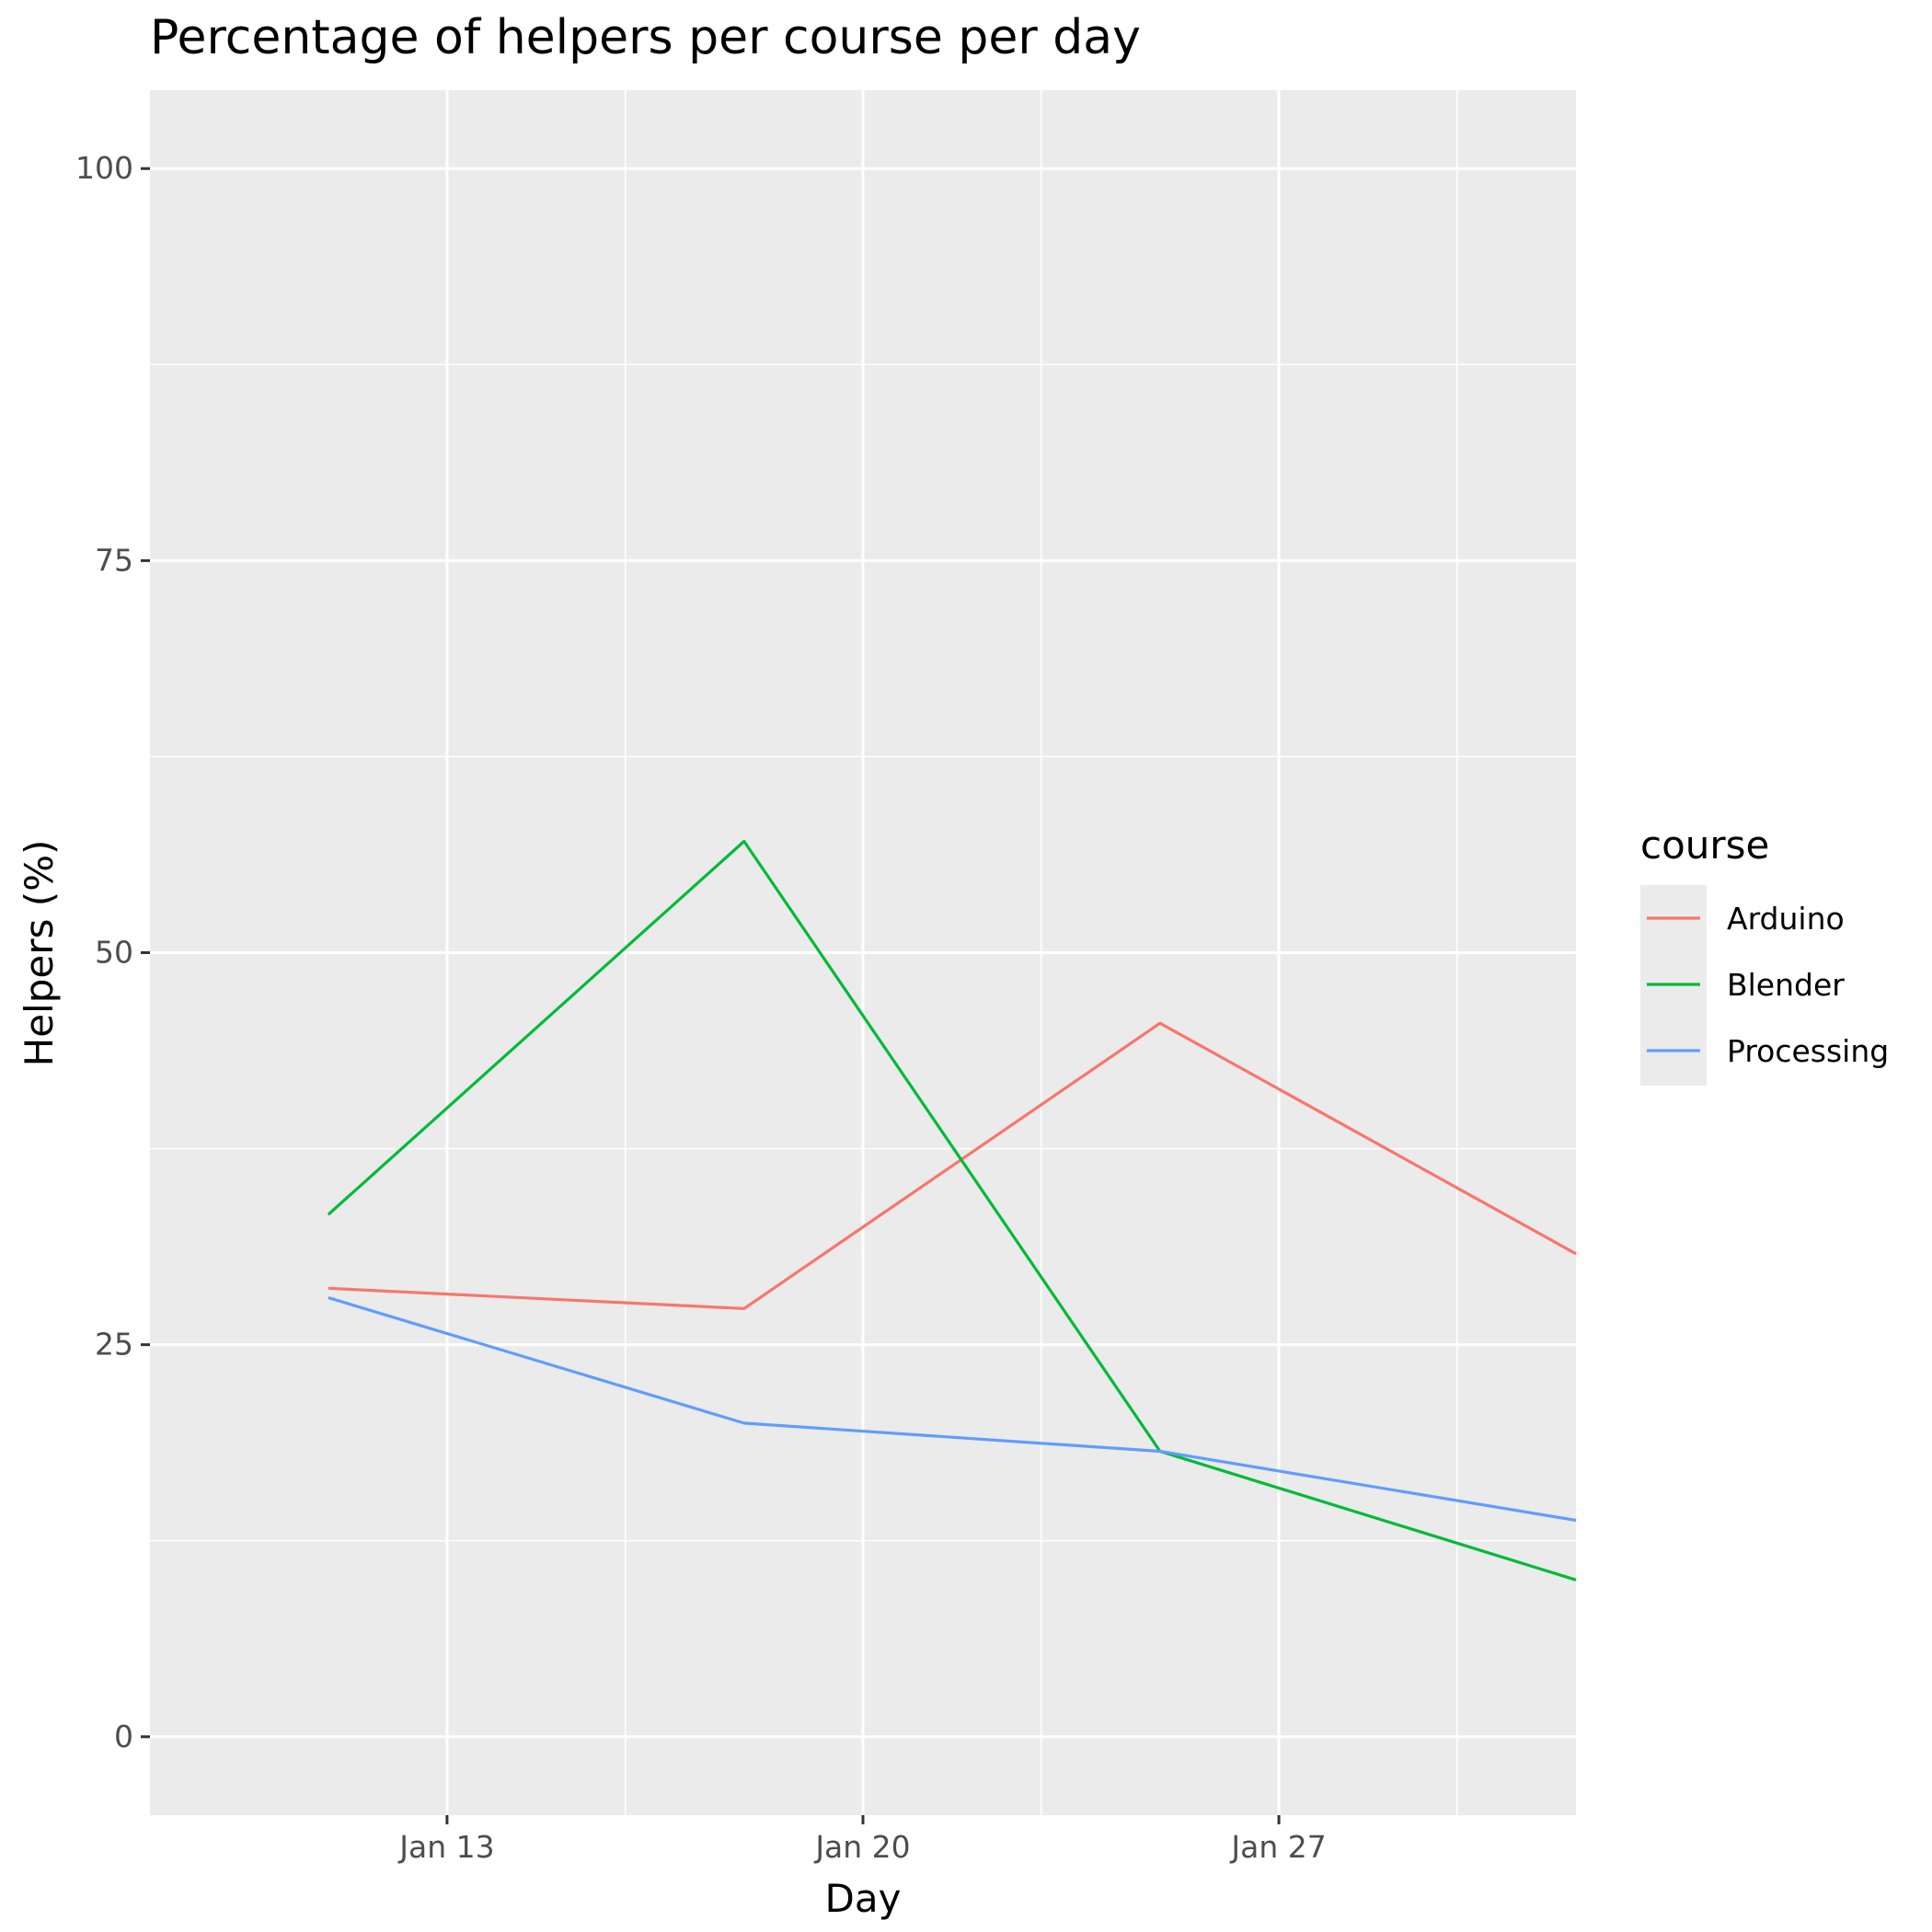 This screenshot has height=1932, width=1932. I want to click on y-tick-label: 0, so click(123, 1736).